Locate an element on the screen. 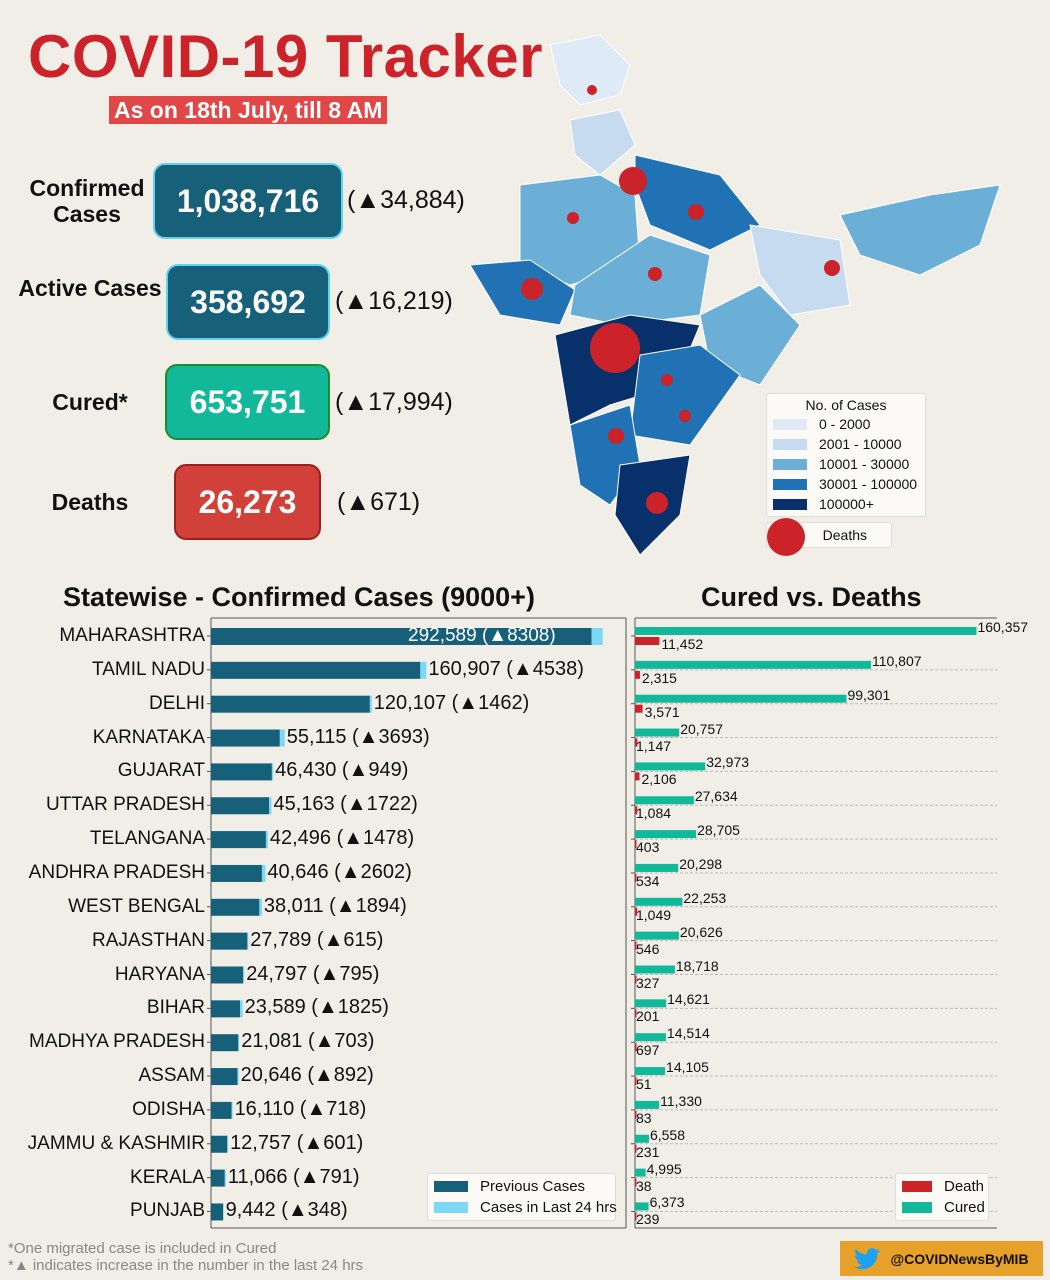  cured-value-label: 6,373 is located at coordinates (667, 1202).